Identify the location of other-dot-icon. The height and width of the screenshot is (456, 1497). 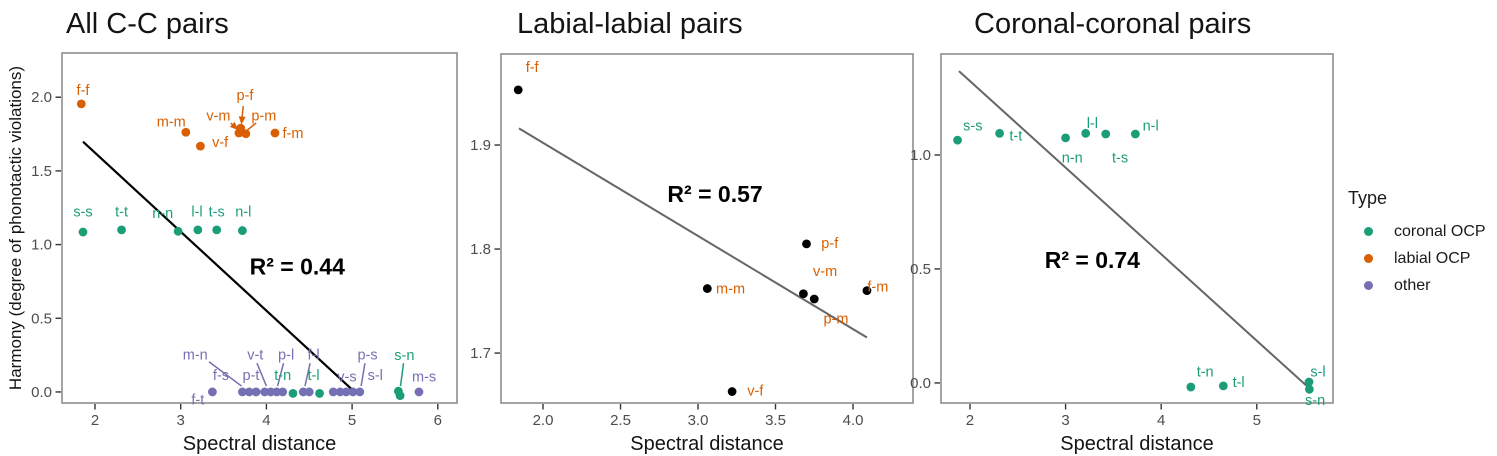
(1368, 285).